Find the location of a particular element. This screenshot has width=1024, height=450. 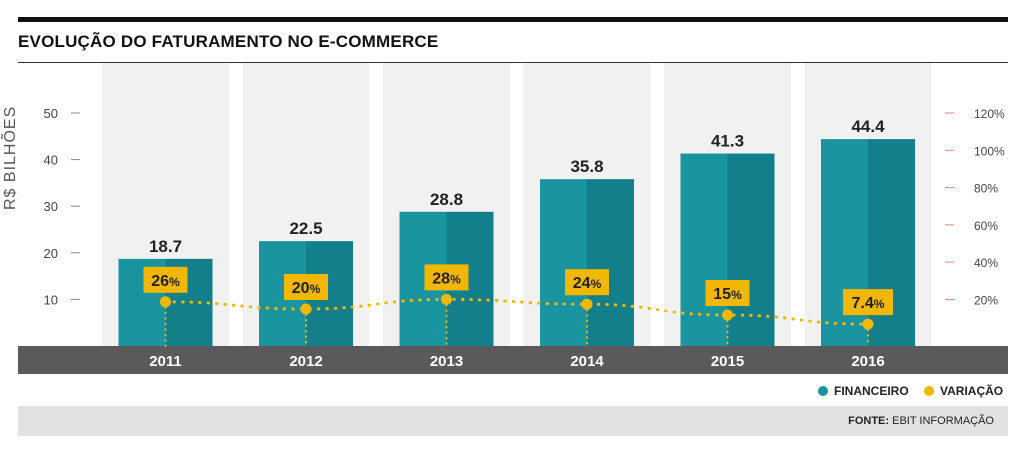

x-tick-label-2016: 2016 is located at coordinates (867, 361).